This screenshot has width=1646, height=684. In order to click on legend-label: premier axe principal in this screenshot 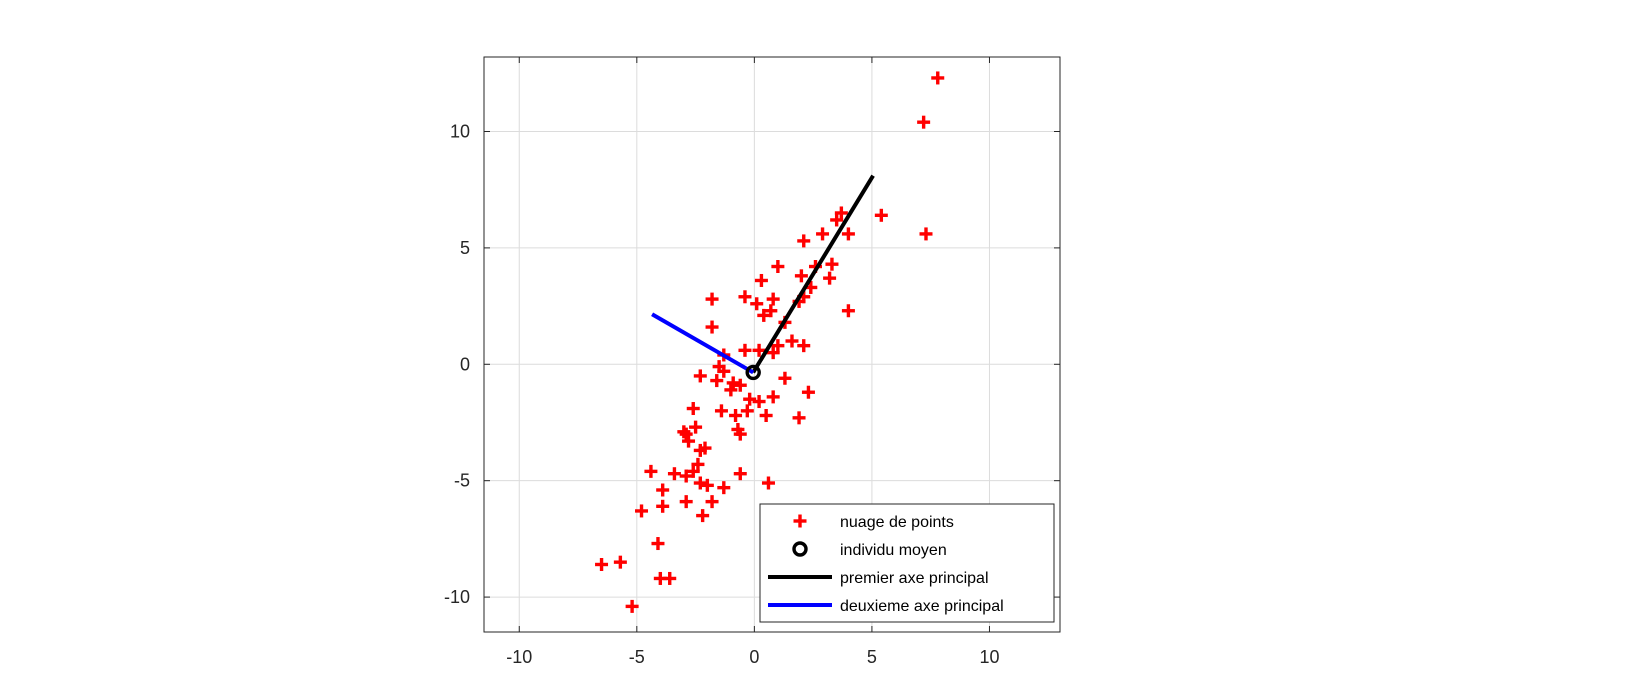, I will do `click(914, 578)`.